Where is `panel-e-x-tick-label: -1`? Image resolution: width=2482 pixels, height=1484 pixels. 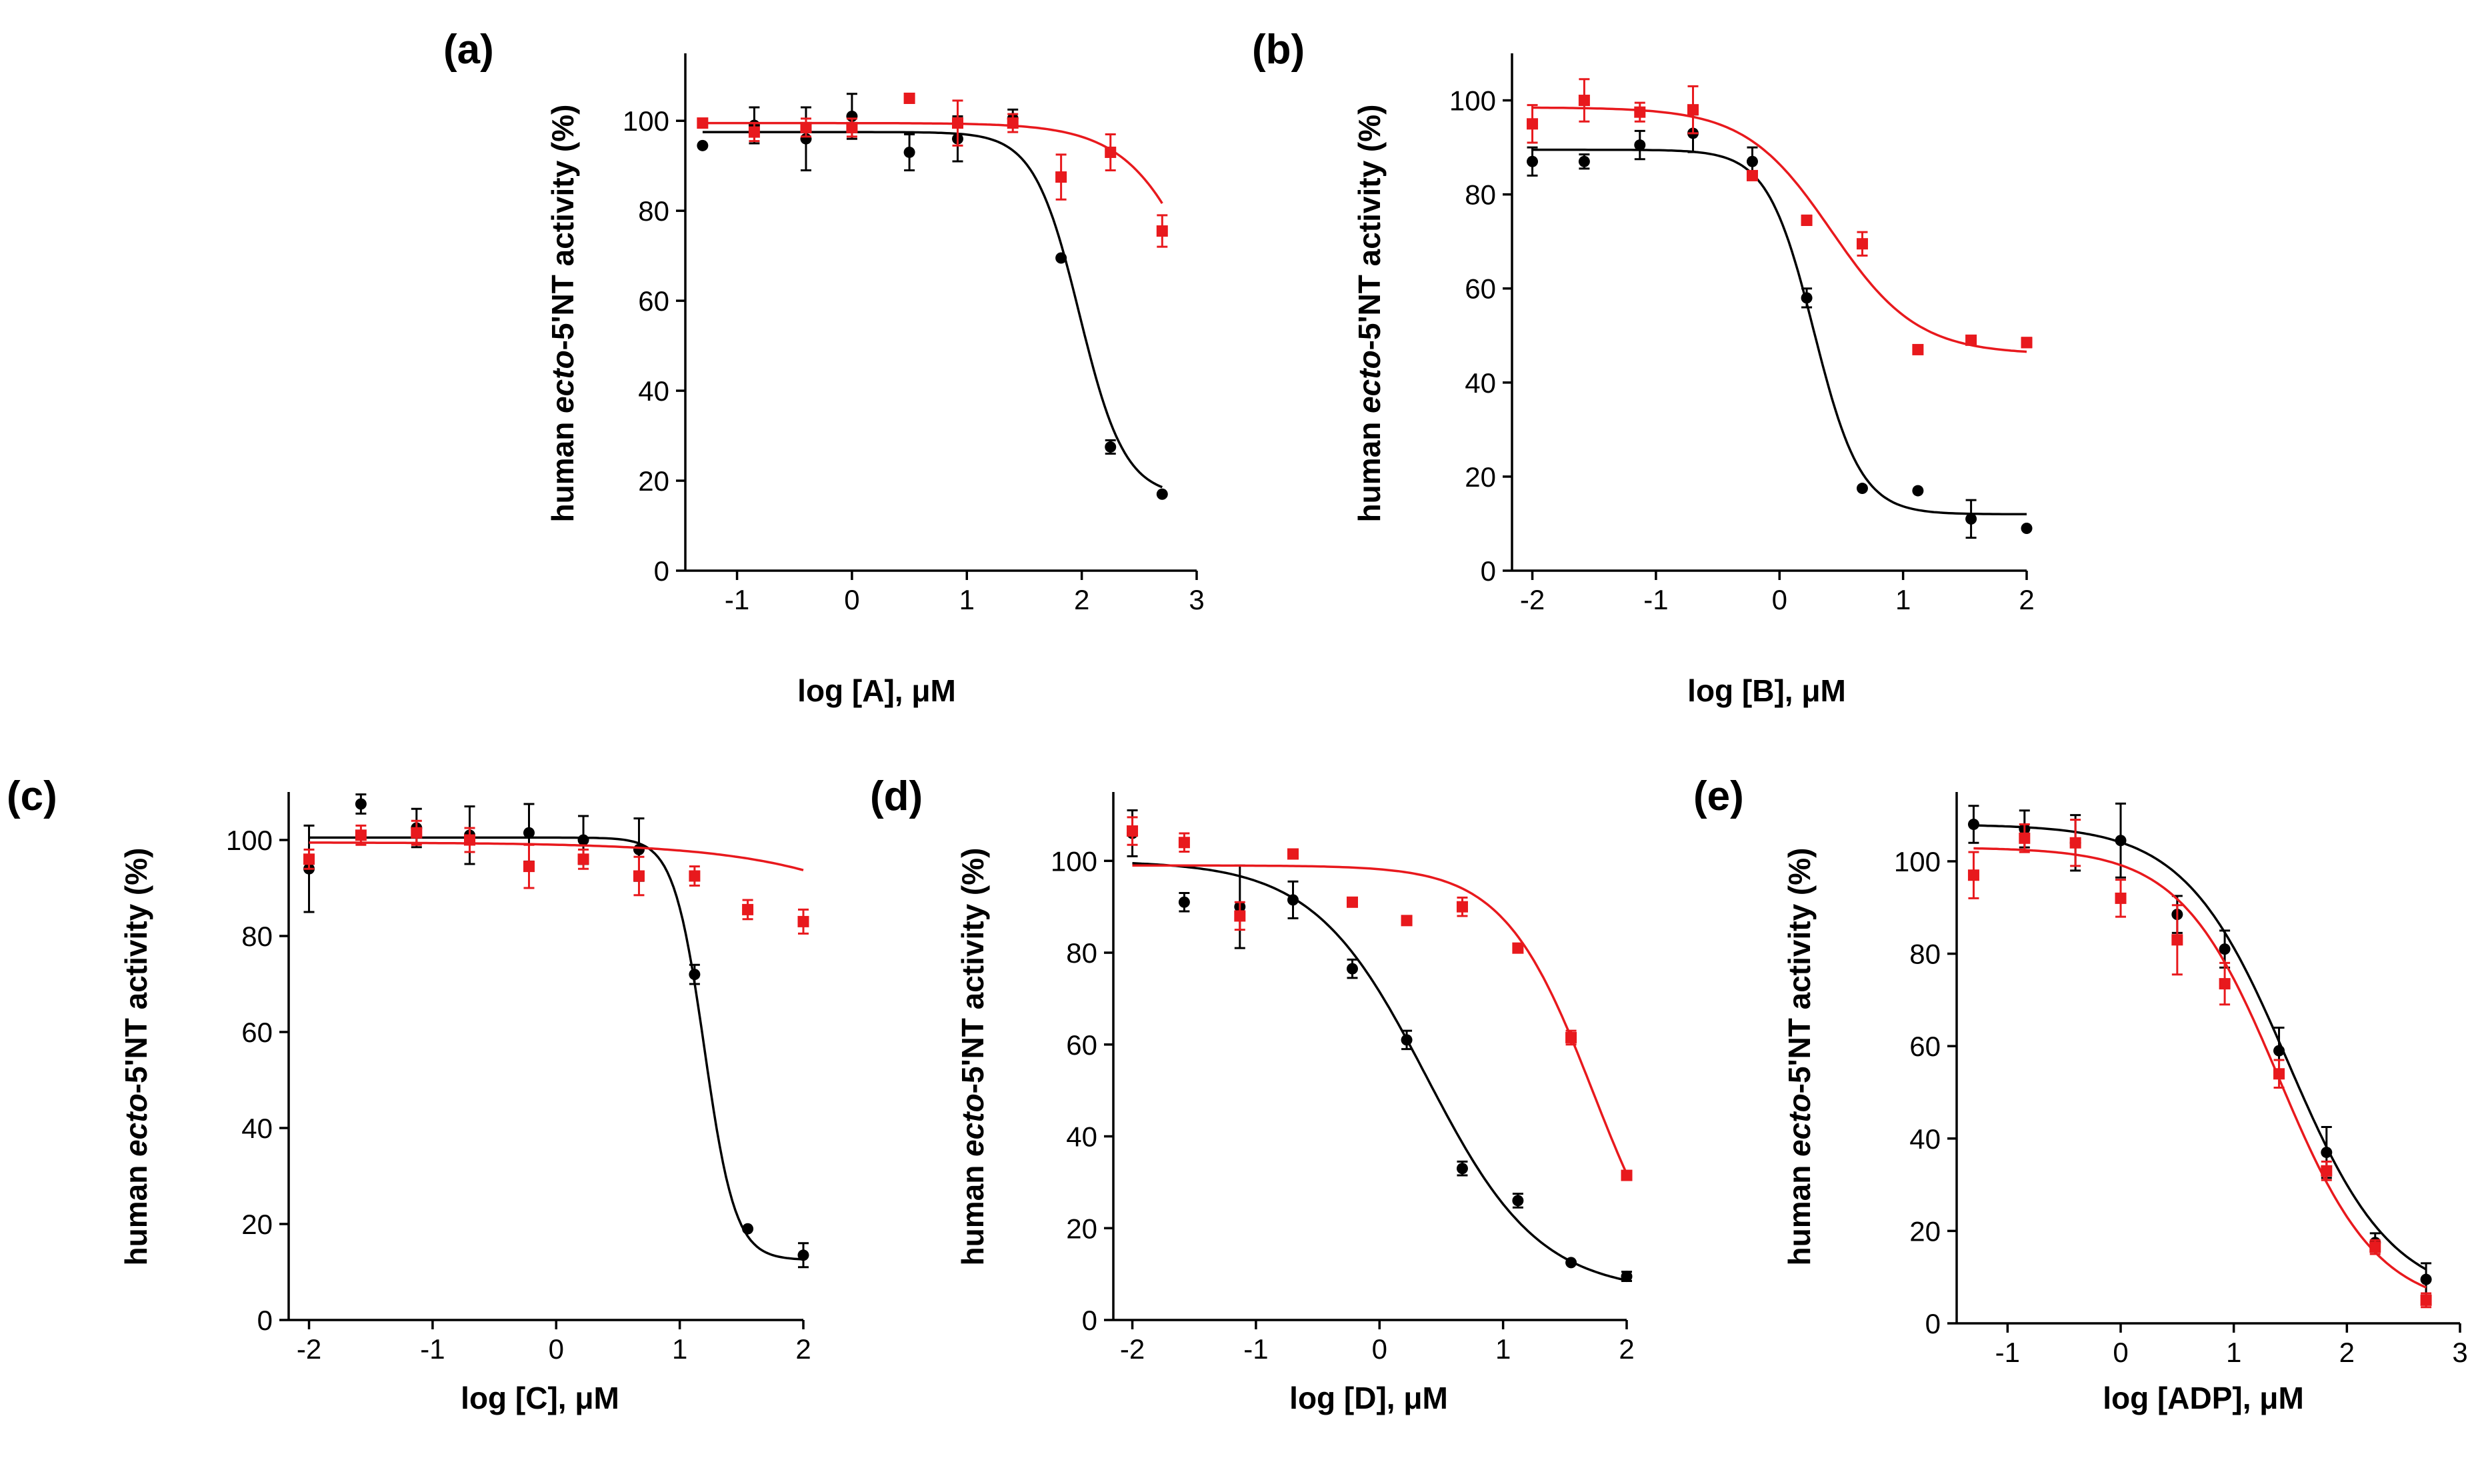
panel-e-x-tick-label: -1 is located at coordinates (2007, 1352).